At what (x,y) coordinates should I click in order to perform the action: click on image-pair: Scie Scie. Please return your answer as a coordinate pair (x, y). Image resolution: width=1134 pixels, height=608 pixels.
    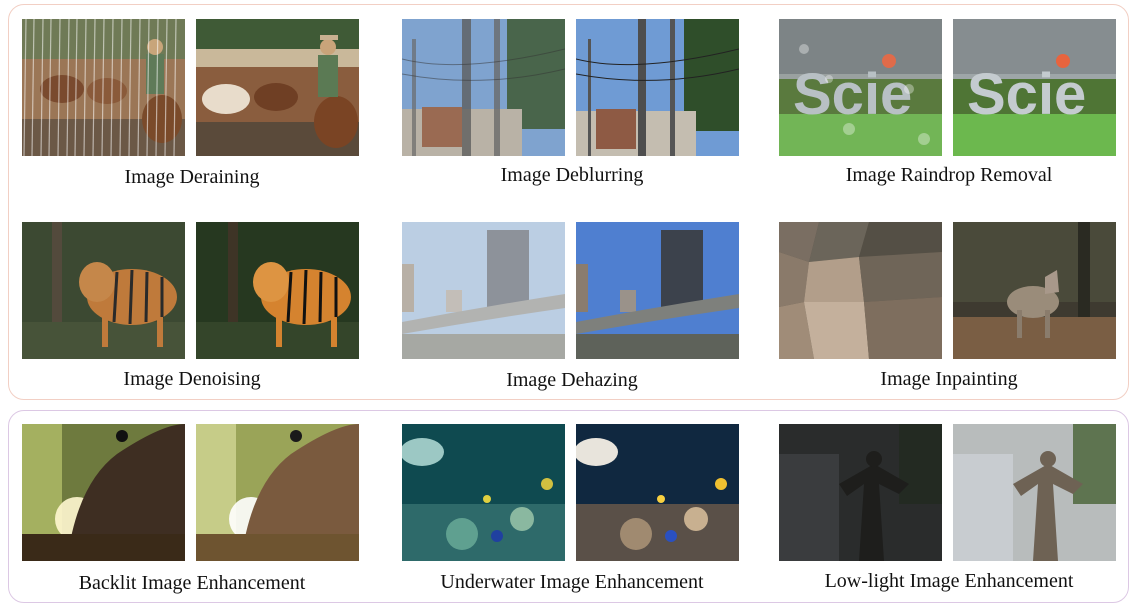
    Looking at the image, I should click on (949, 87).